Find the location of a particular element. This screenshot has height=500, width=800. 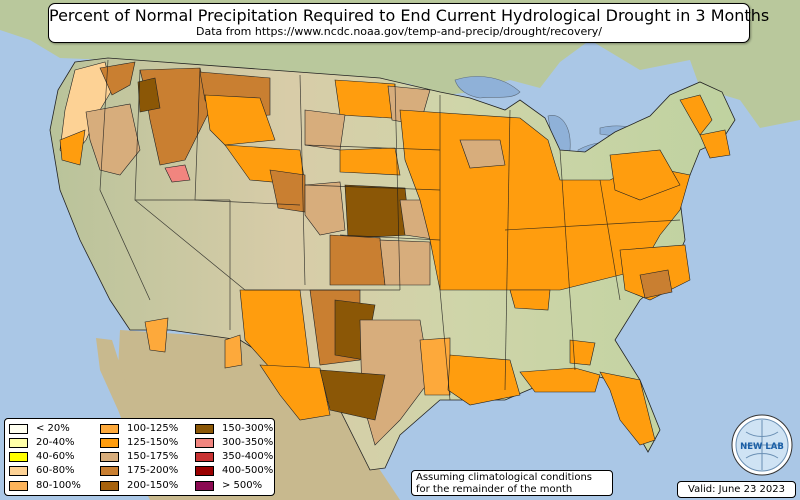

legend-label: 40-60% is located at coordinates (55, 456).